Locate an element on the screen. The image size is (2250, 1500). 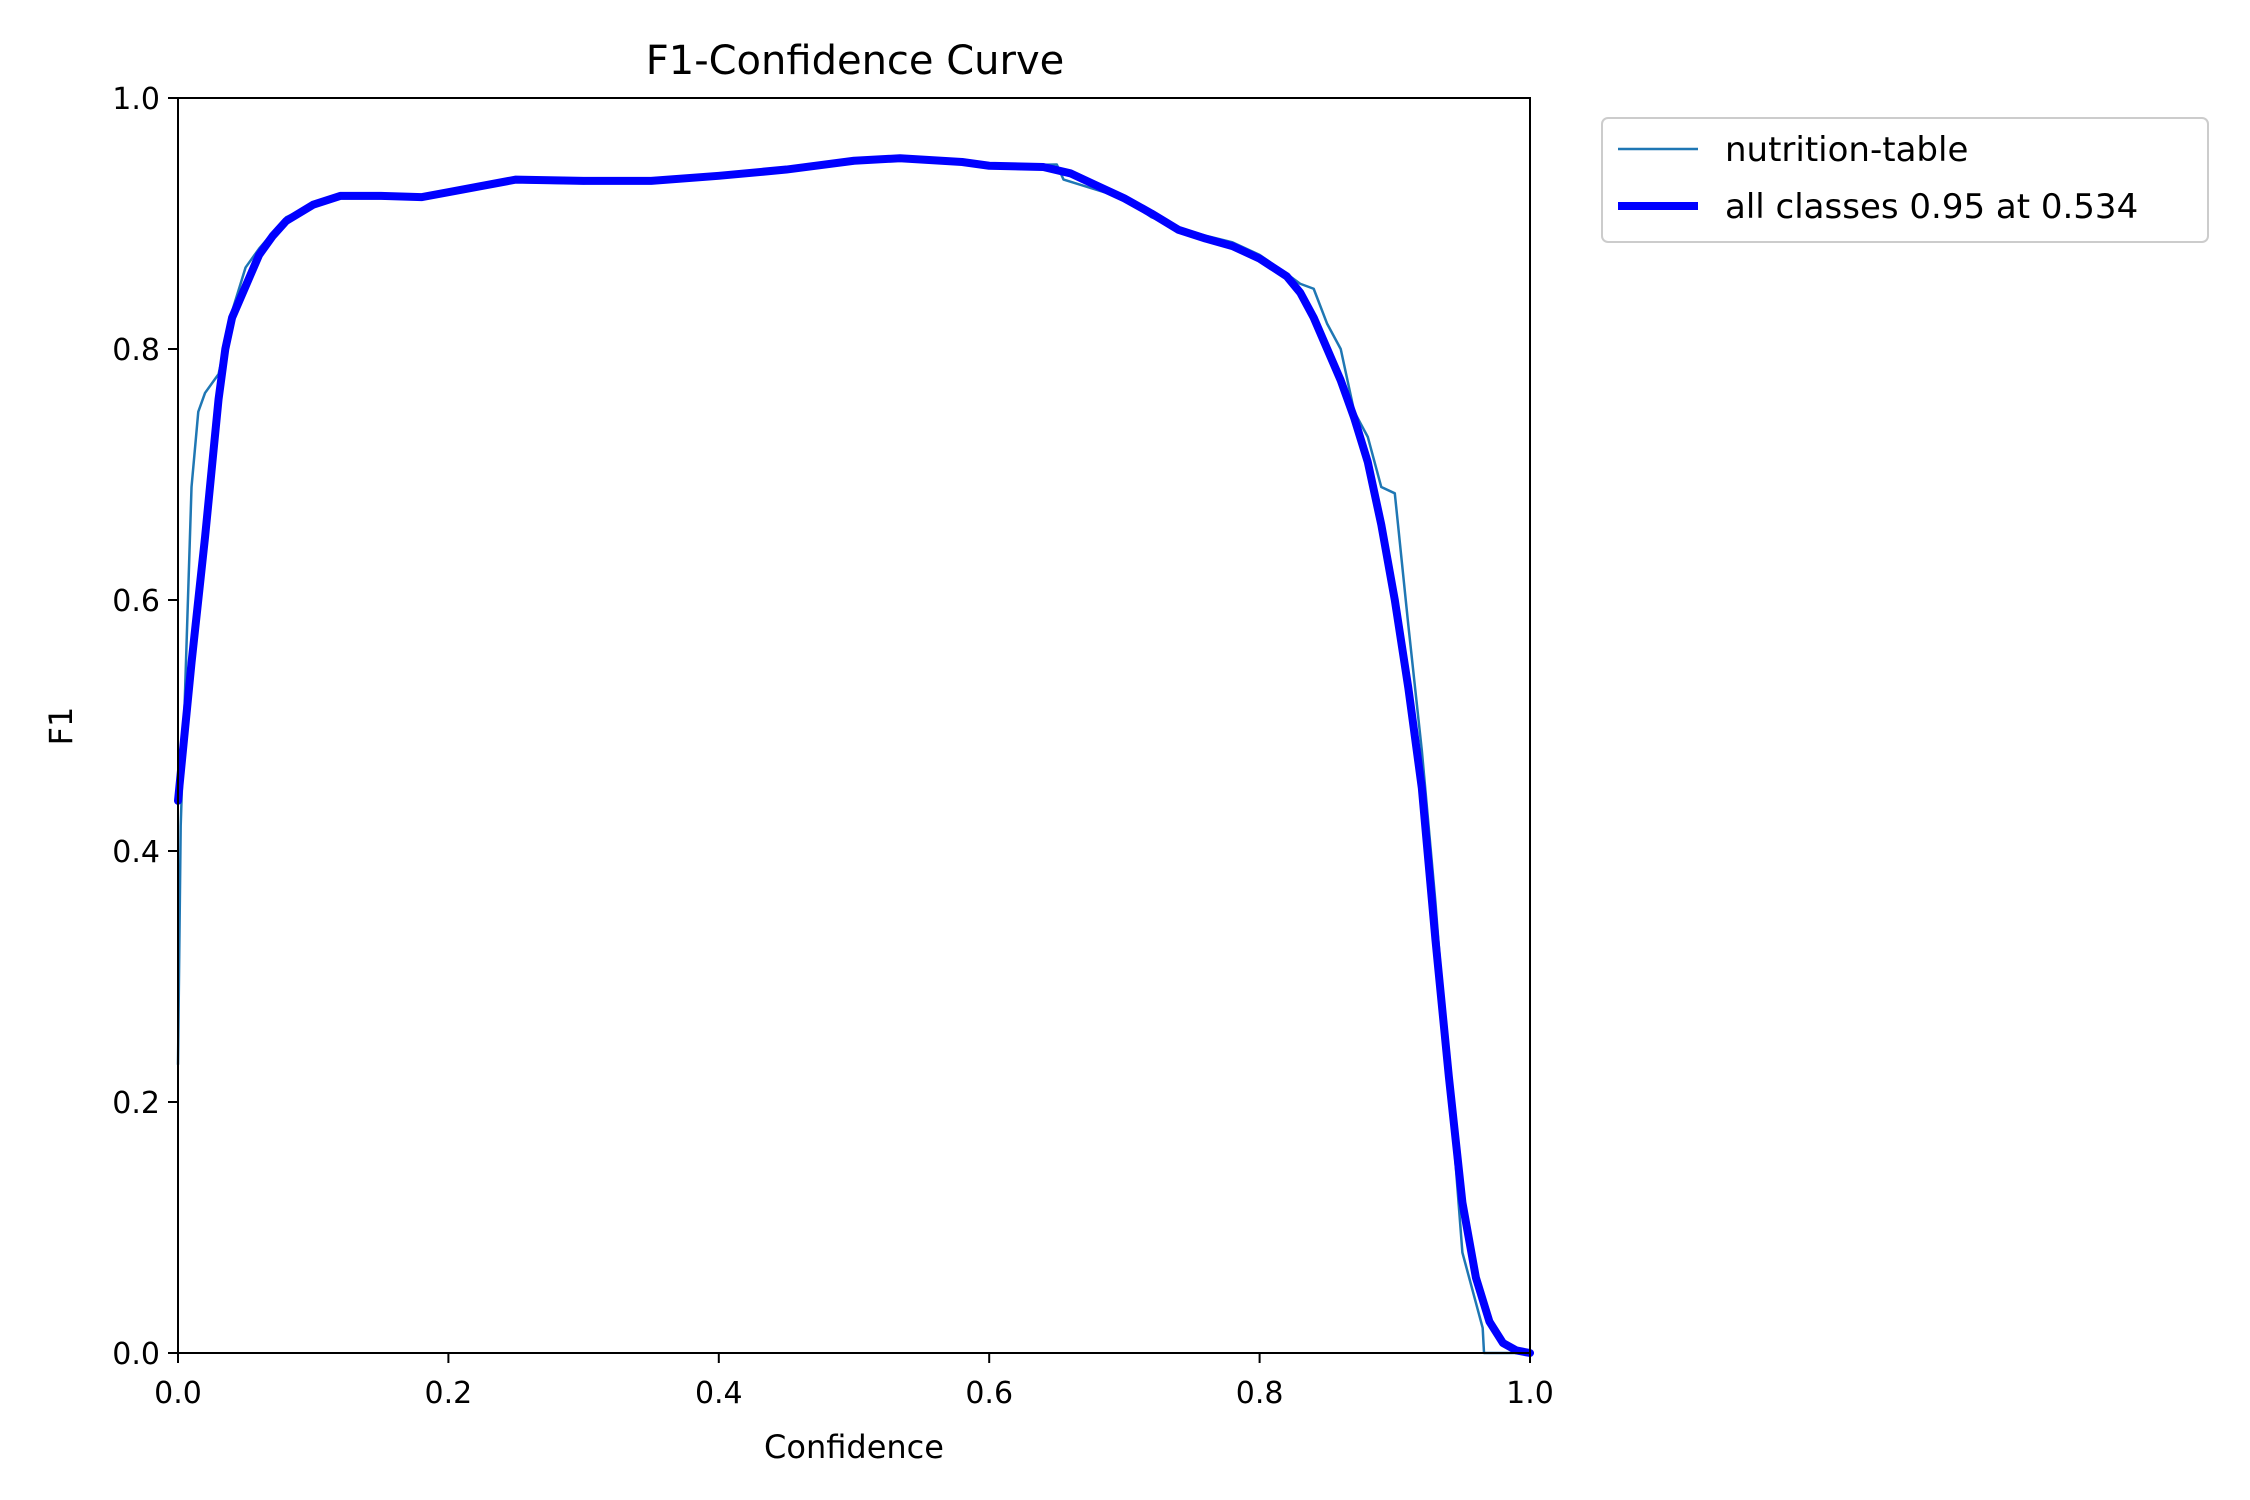
x-tick-label: 0.2 is located at coordinates (449, 1393).